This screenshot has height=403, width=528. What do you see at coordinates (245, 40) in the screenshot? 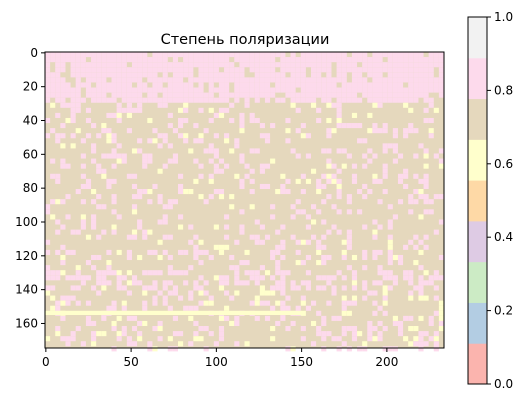
I see `chart-title: Степень поляризации` at bounding box center [245, 40].